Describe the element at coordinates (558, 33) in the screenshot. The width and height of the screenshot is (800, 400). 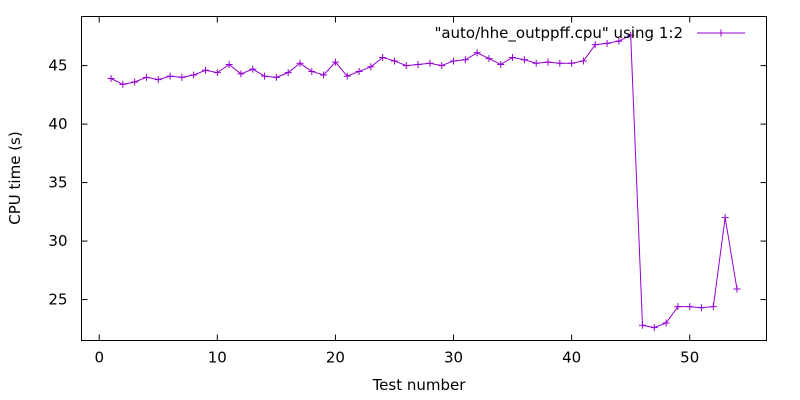
I see `legend-label: "auto/hhe_outppff.cpu" using 1:2` at that location.